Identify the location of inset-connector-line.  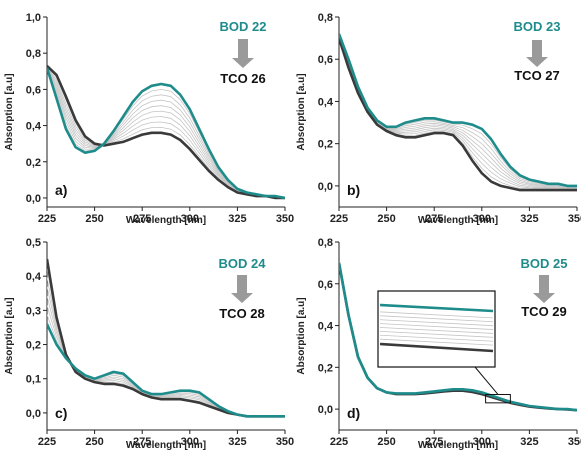
(486, 380).